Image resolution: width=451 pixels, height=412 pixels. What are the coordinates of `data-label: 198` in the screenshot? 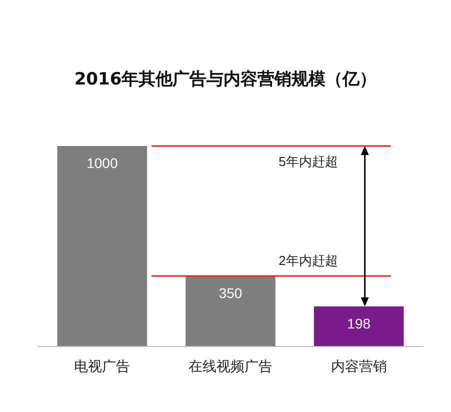 It's located at (359, 323).